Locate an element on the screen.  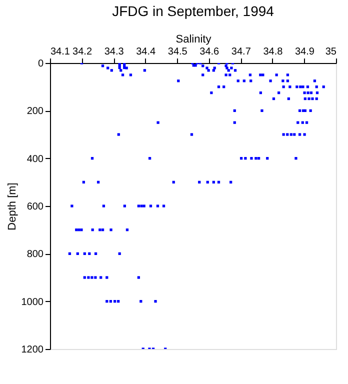
x-tick-label: 34.3 is located at coordinates (114, 52).